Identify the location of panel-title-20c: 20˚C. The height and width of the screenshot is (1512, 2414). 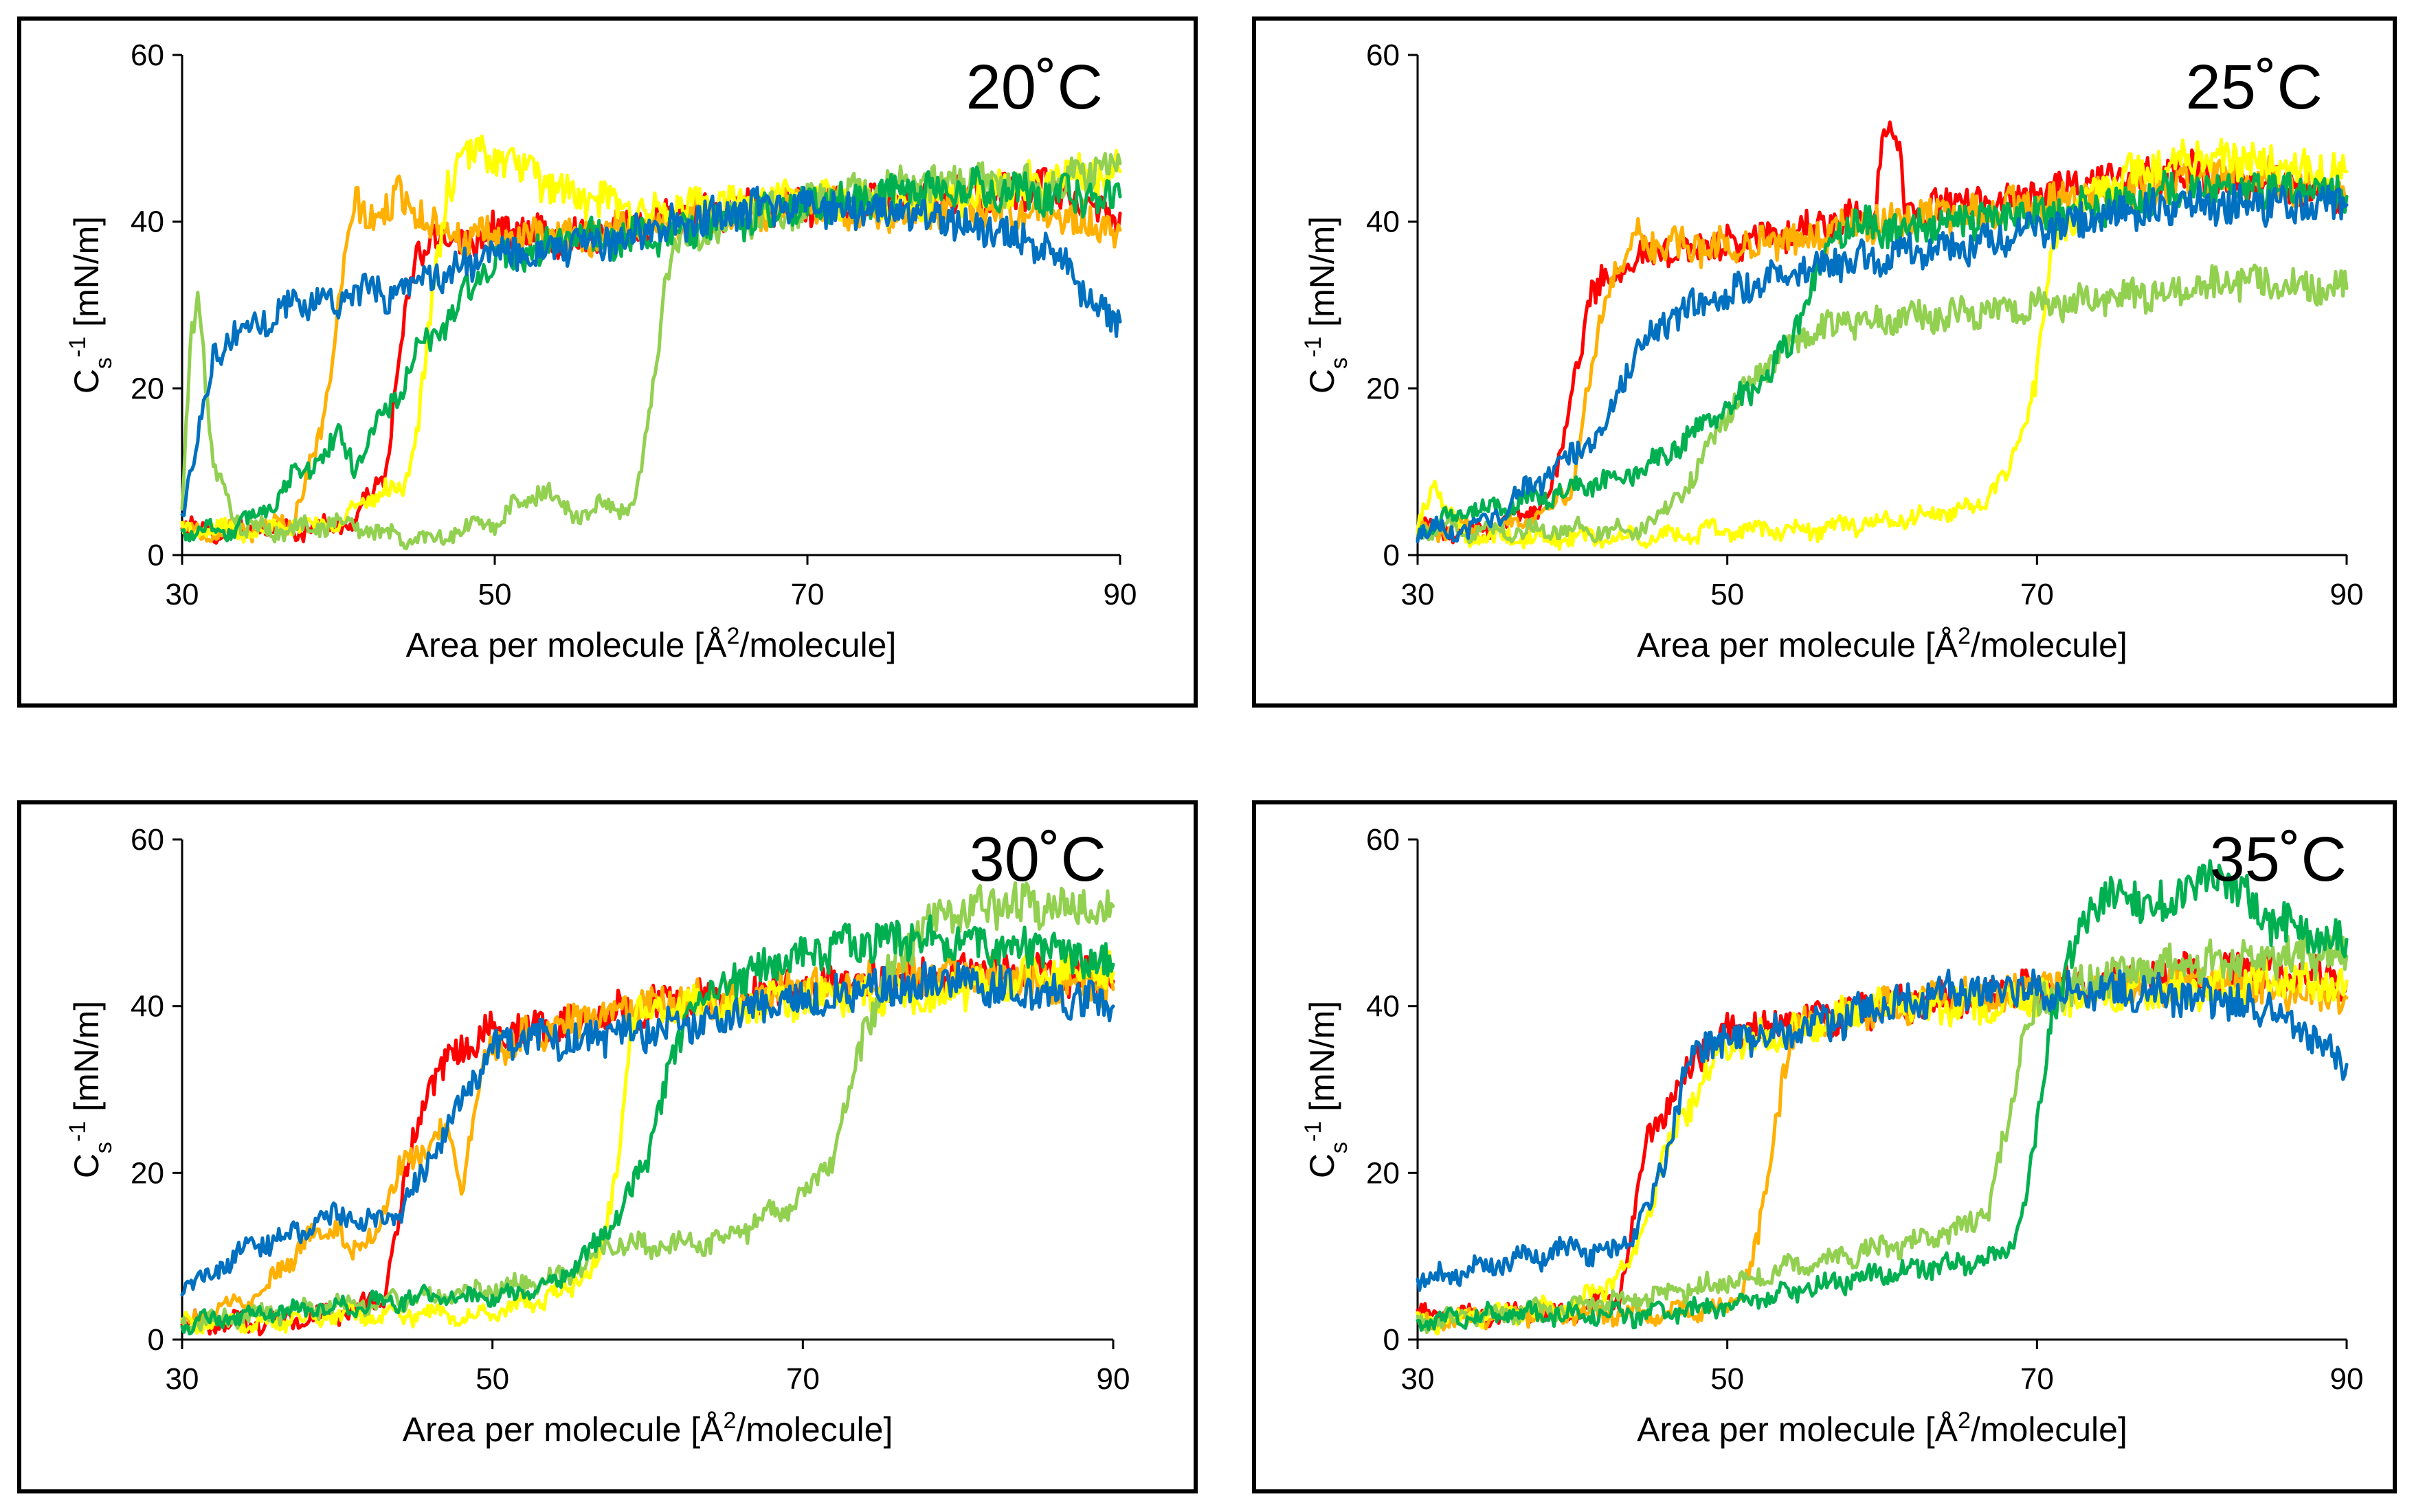
(1034, 87).